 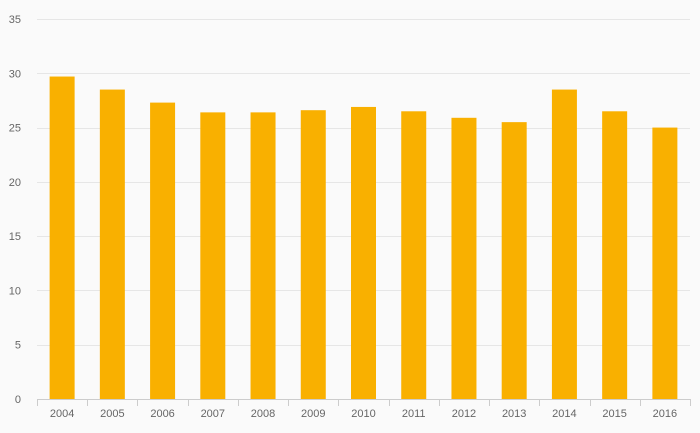 What do you see at coordinates (263, 256) in the screenshot?
I see `bar-2008` at bounding box center [263, 256].